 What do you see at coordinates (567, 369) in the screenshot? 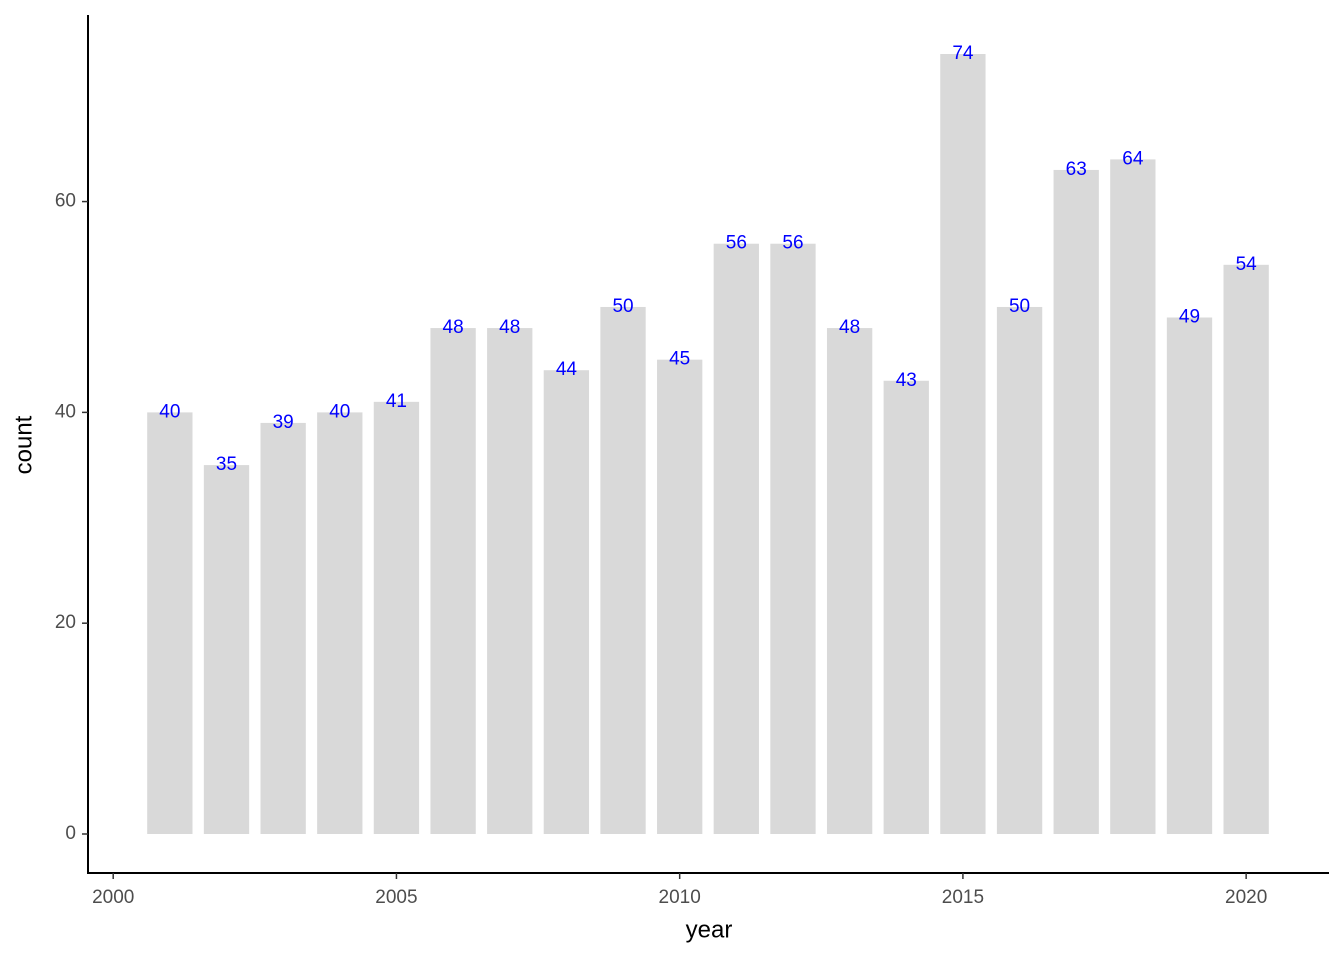
I see `value-label: 44` at bounding box center [567, 369].